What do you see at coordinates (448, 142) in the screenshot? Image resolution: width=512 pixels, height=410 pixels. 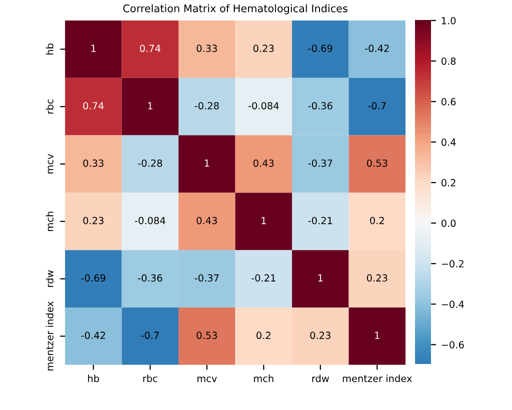 I see `color-bar-label: 0.4` at bounding box center [448, 142].